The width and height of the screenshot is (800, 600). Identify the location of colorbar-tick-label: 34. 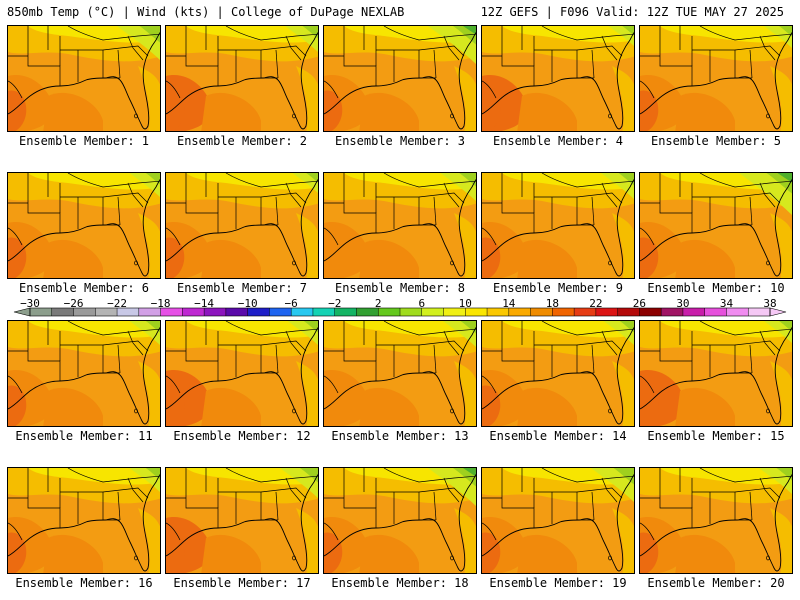
(726, 303).